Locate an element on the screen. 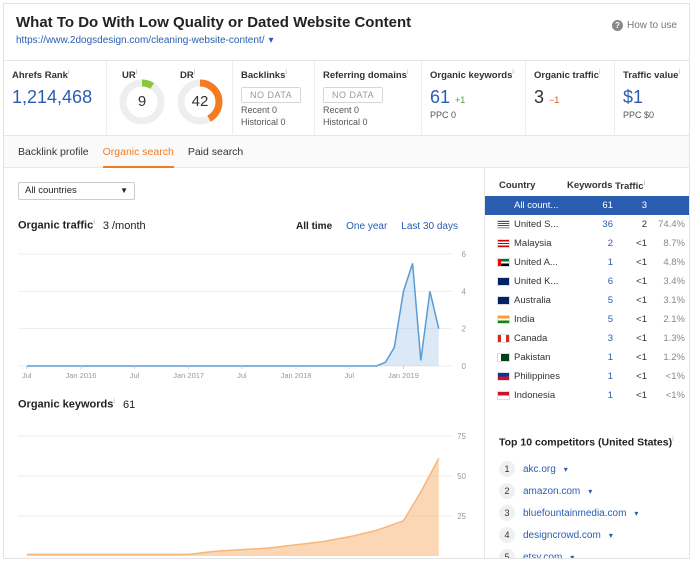  country-select: All countries ▼ is located at coordinates (76, 191).